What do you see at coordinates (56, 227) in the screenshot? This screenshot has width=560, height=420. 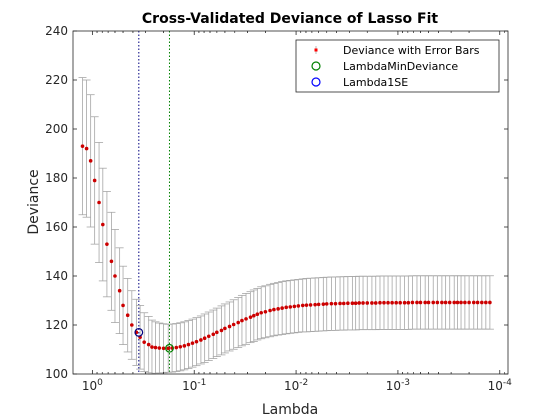 I see `y-tick-label: 160` at bounding box center [56, 227].